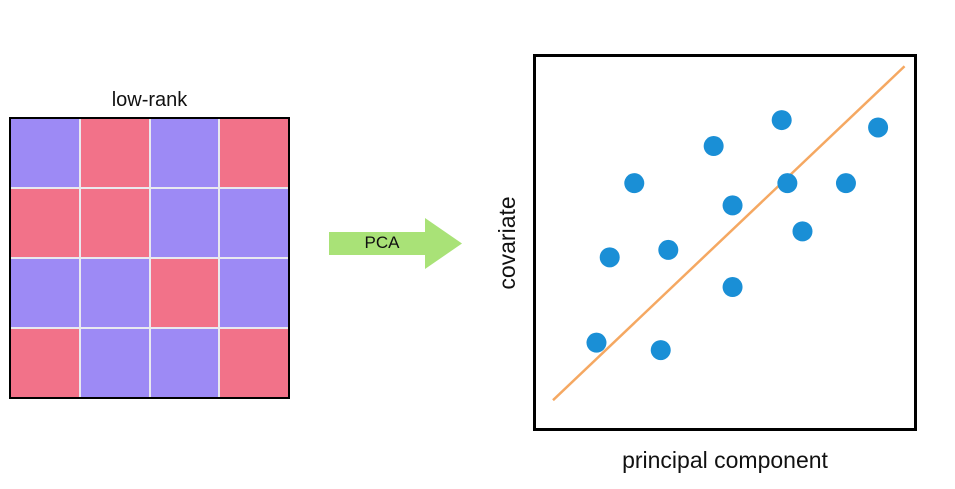 This screenshot has width=955, height=489. I want to click on arrow-right-icon, so click(395, 243).